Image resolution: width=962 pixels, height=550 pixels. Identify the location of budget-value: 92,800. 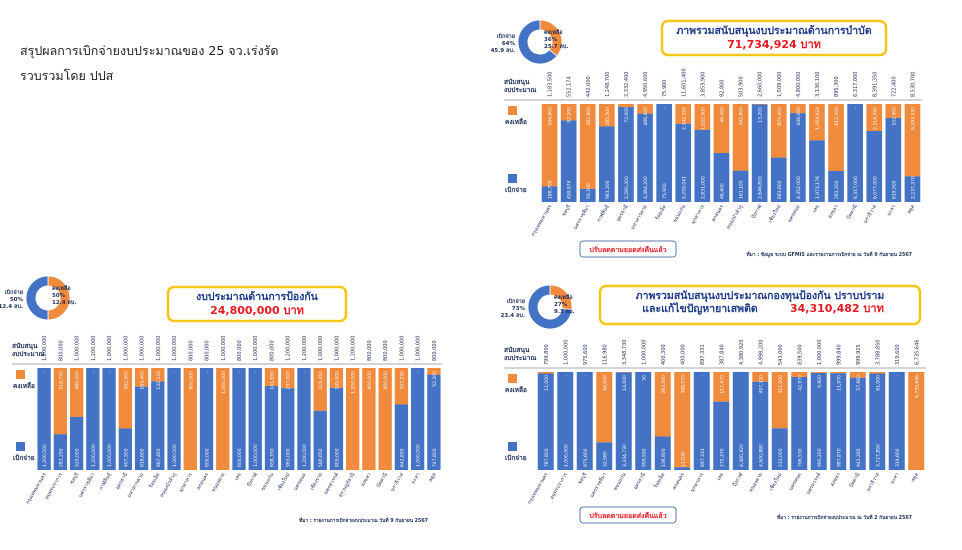
(722, 89).